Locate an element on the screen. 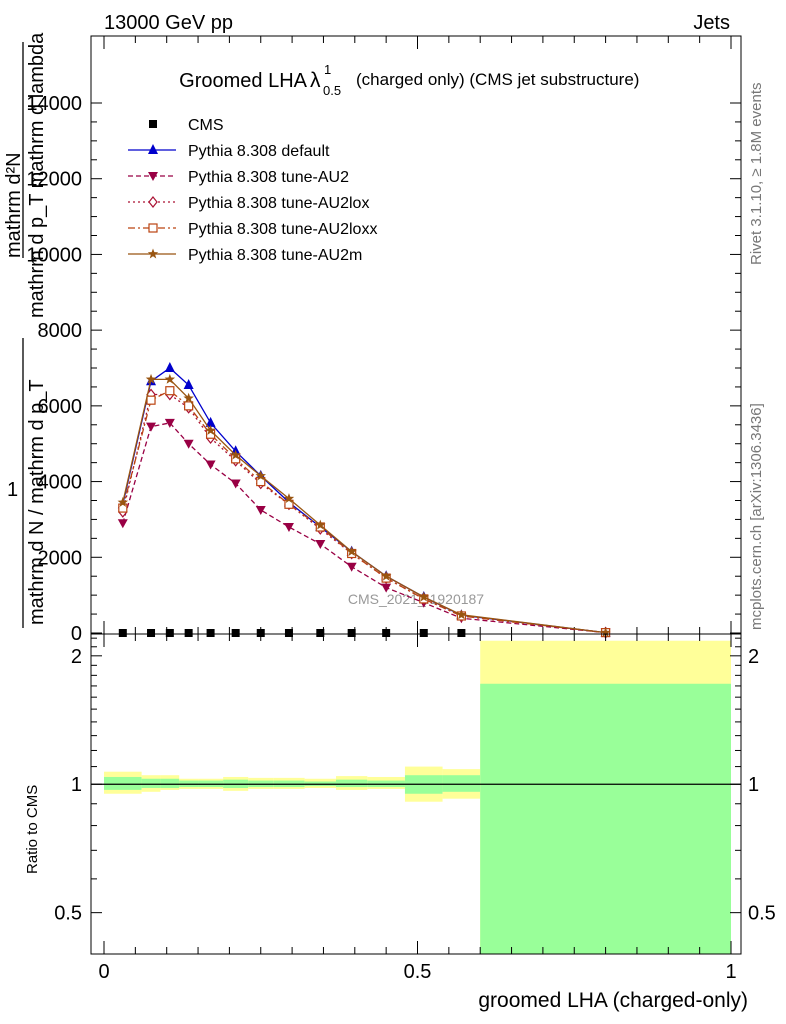 Image resolution: width=786 pixels, height=1024 pixels. title-sub: 0.5 is located at coordinates (332, 90).